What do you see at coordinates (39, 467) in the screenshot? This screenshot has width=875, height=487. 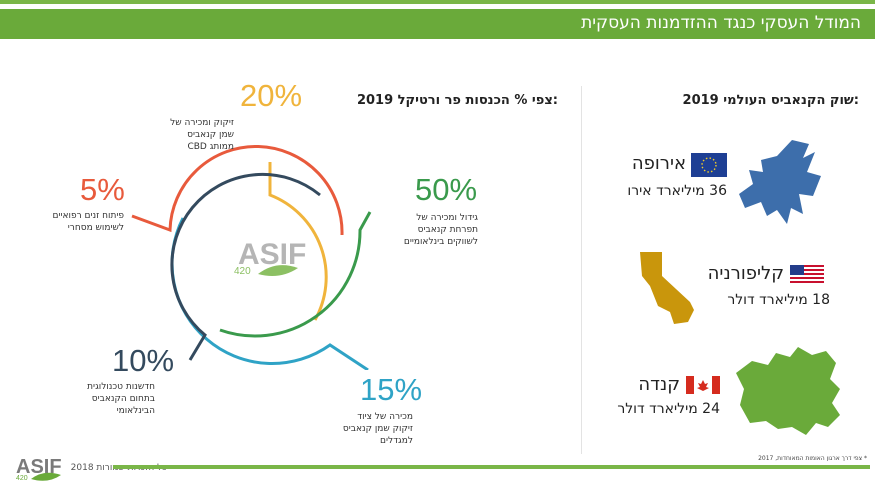 I see `footer-logo-text: ASIF` at bounding box center [39, 467].